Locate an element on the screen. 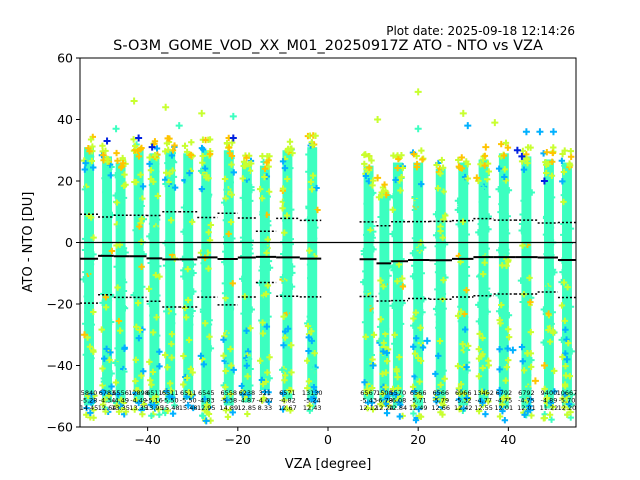 This screenshot has height=480, width=640. bin-std-label: 12.01 is located at coordinates (526, 408).